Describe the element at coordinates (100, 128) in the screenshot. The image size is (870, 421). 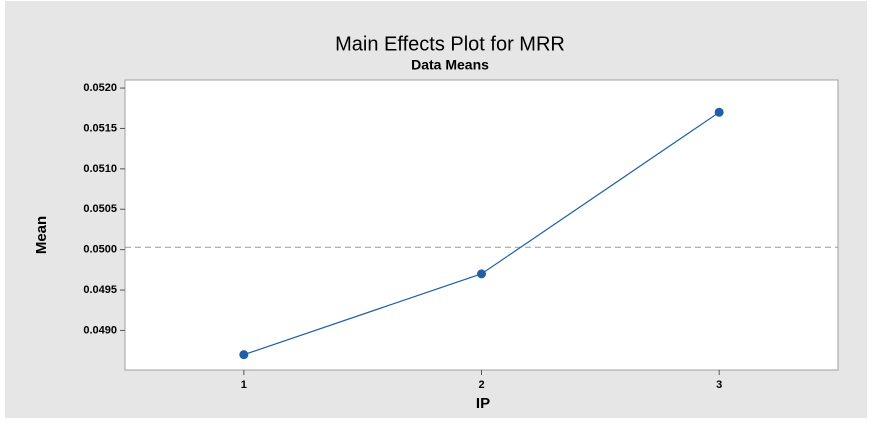
I see `y-tick-label: 0.0515` at that location.